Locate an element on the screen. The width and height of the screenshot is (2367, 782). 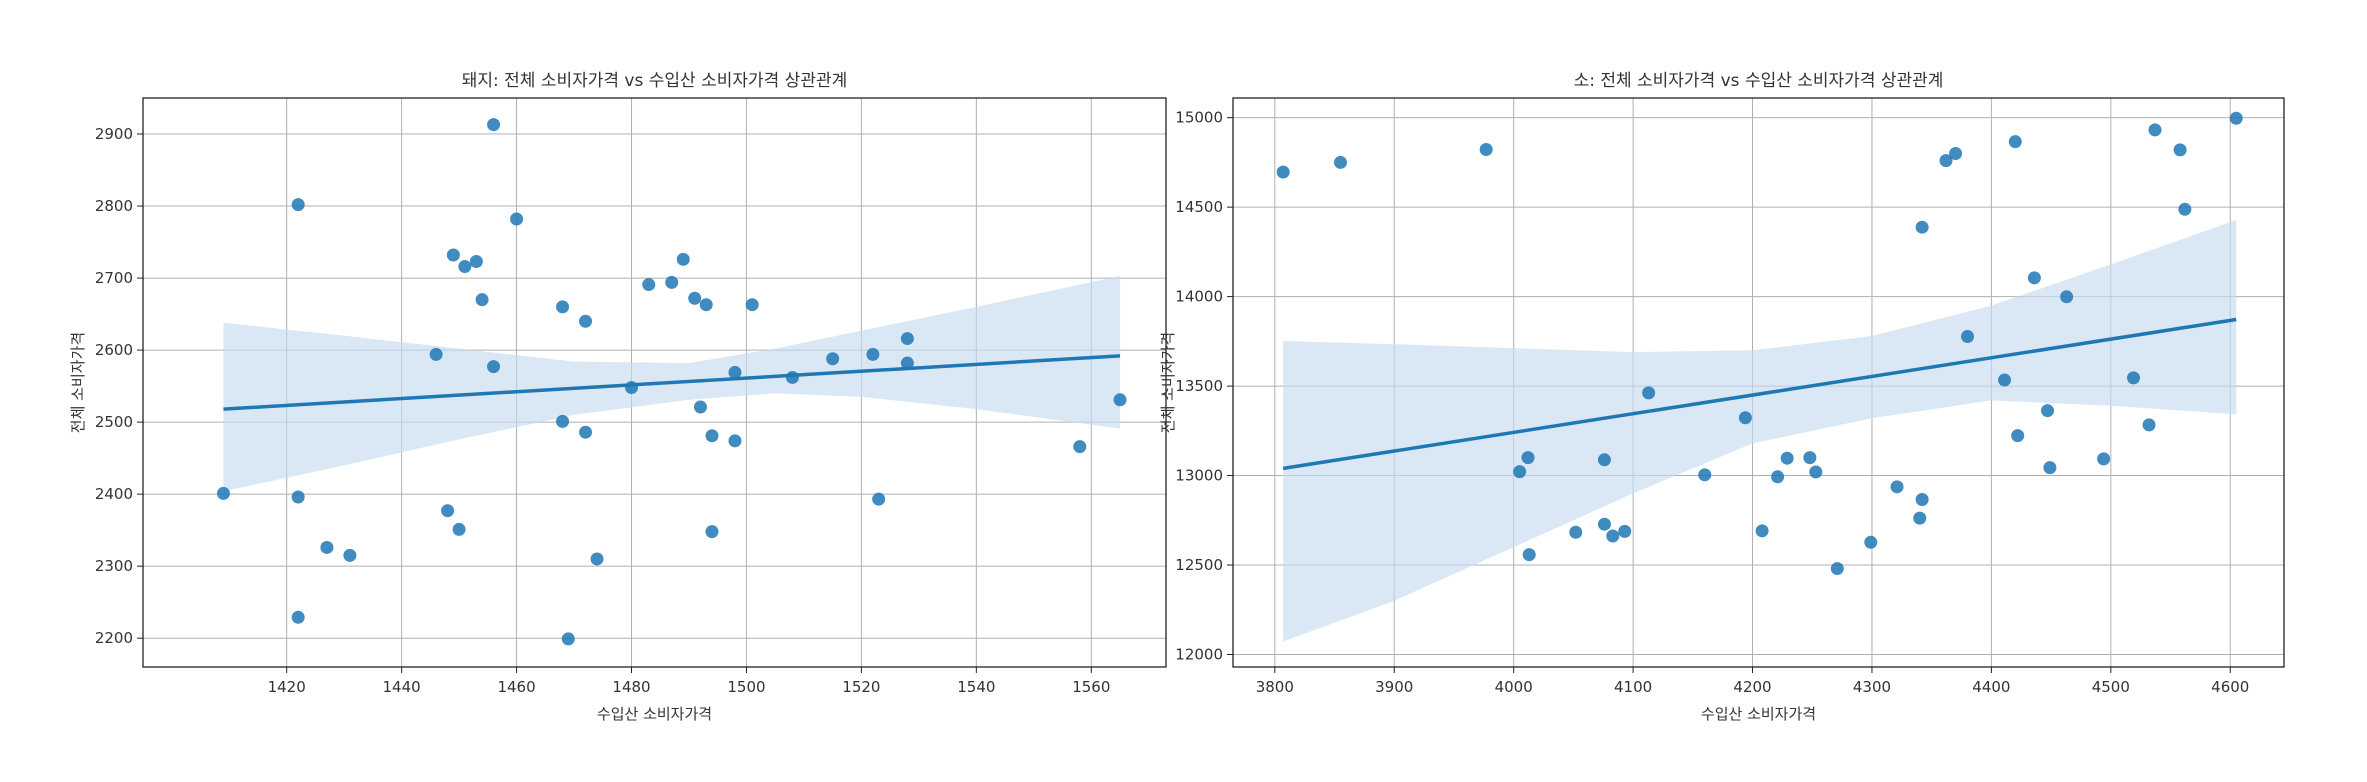
y-tick-label: 12500 is located at coordinates (1199, 565).